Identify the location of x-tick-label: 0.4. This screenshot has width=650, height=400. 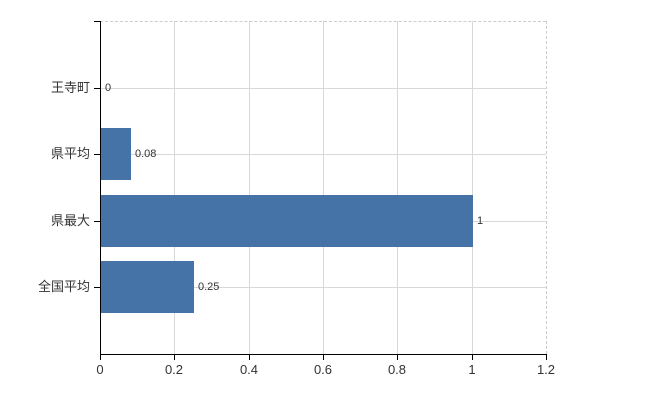
(249, 369).